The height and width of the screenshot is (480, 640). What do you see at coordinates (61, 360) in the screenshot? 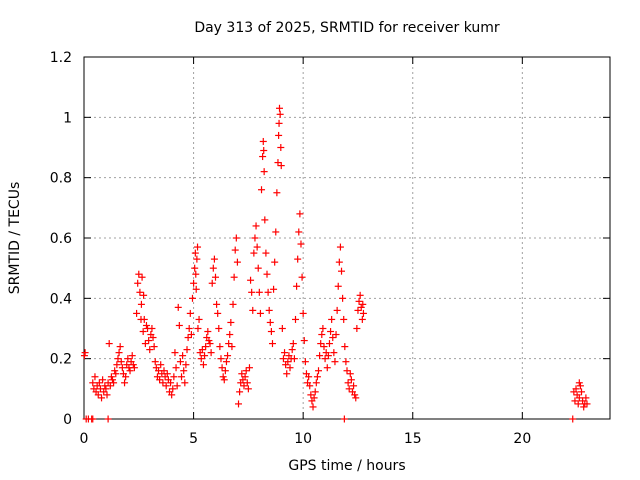
I see `y-tick-label: 0.2` at bounding box center [61, 360].